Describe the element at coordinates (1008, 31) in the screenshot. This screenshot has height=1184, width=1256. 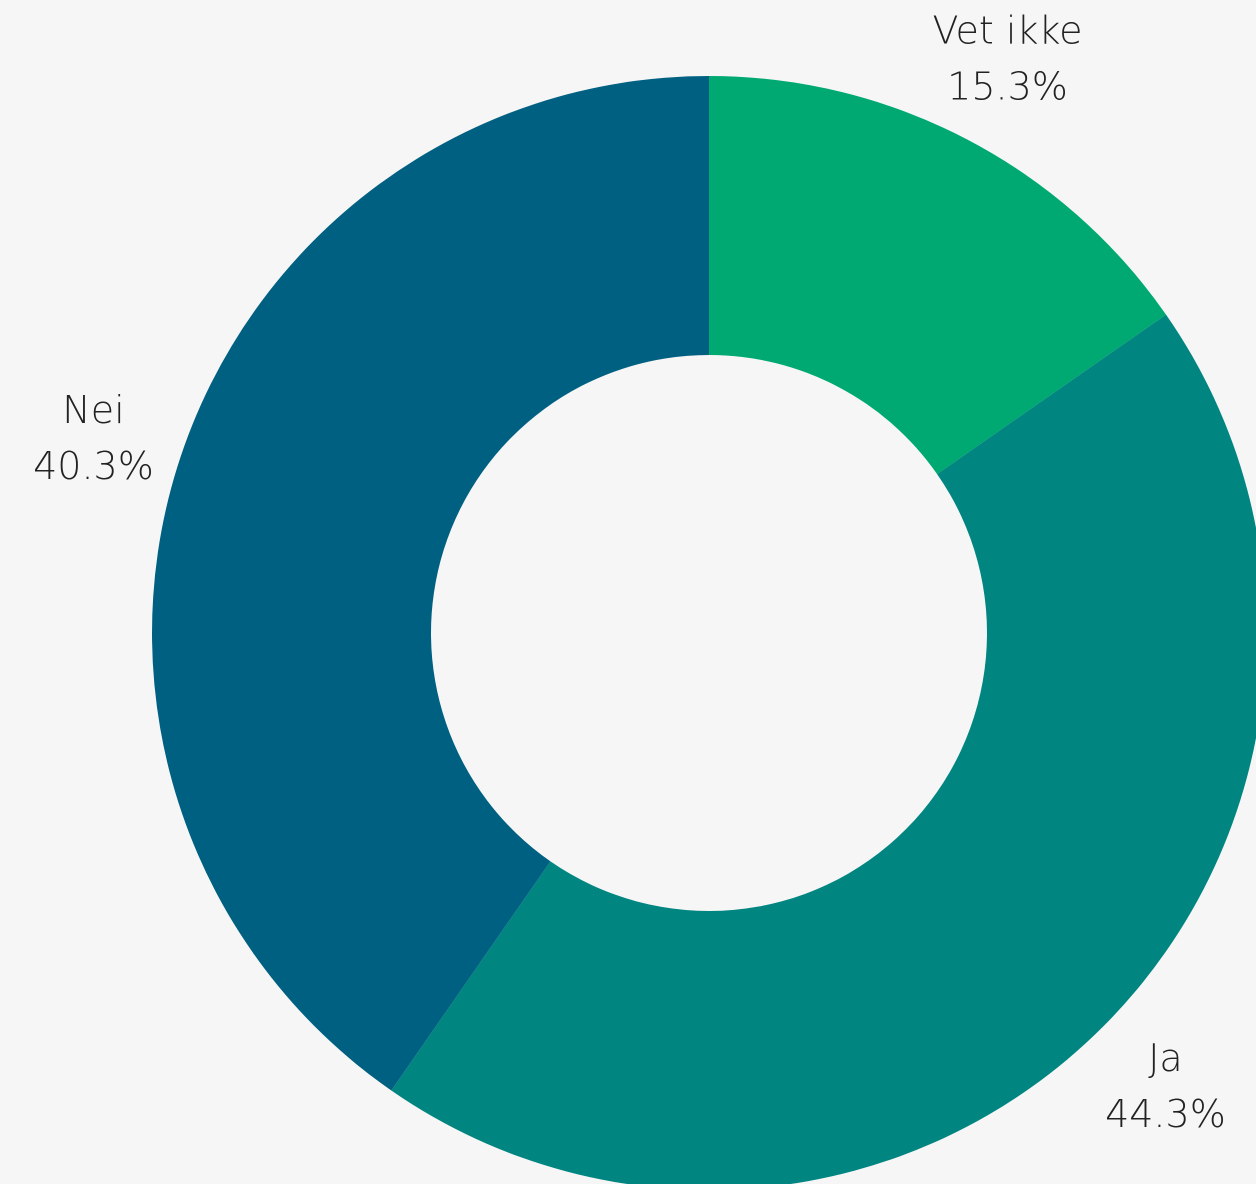
I see `slice-label: Vet ikke` at that location.